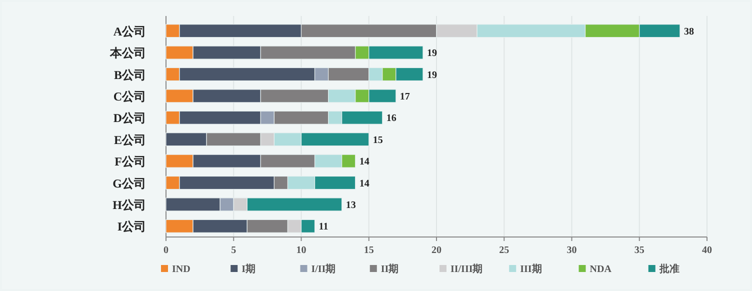  I want to click on x-tick-label: 15, so click(369, 250).